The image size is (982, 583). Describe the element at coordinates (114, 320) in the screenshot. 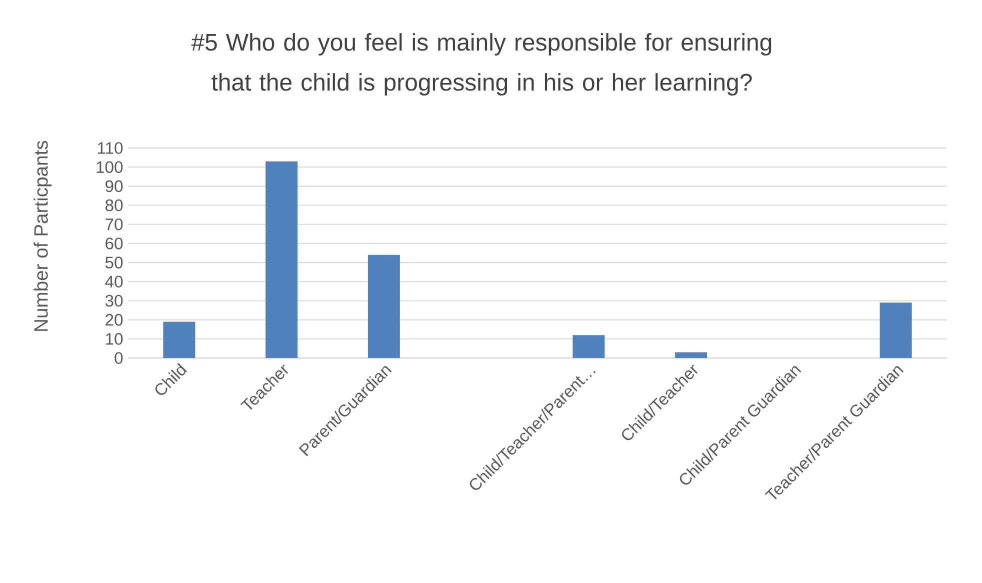

I see `y-tick-label: 20` at that location.